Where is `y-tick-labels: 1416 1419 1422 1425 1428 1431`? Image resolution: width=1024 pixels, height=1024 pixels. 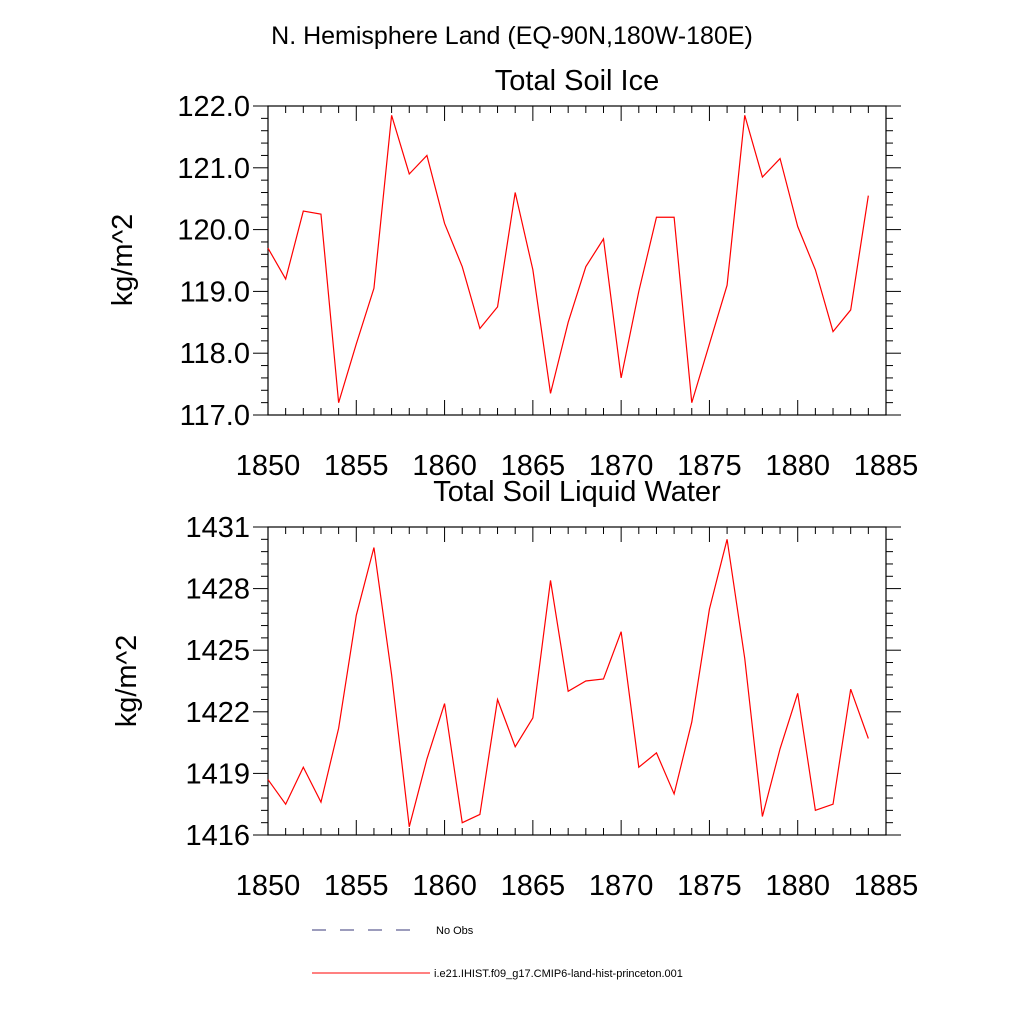
y-tick-labels: 1416 1419 1422 1425 1428 1431 is located at coordinates (217, 682).